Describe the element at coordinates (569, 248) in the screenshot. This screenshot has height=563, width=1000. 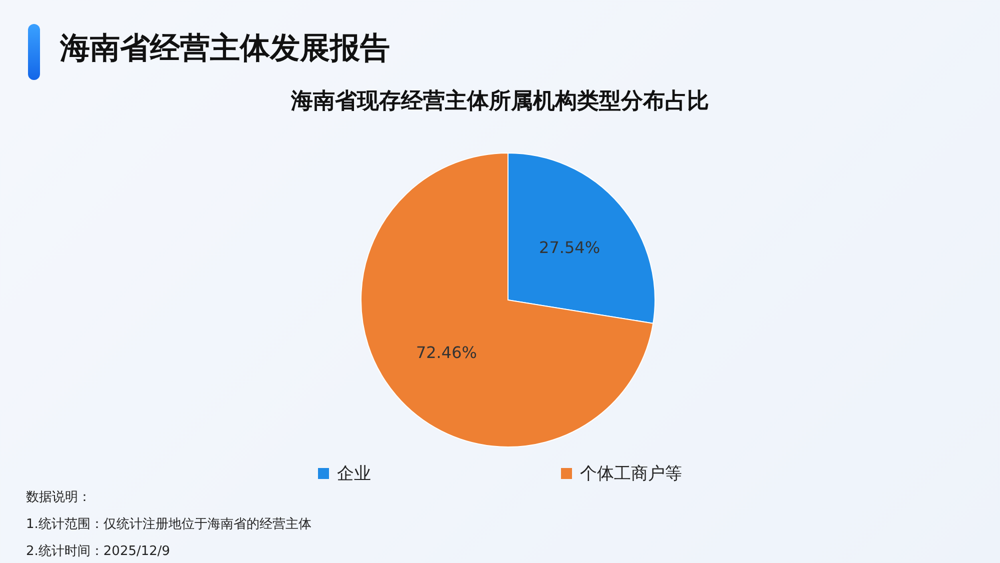
I see `data-label: 27.54%` at that location.